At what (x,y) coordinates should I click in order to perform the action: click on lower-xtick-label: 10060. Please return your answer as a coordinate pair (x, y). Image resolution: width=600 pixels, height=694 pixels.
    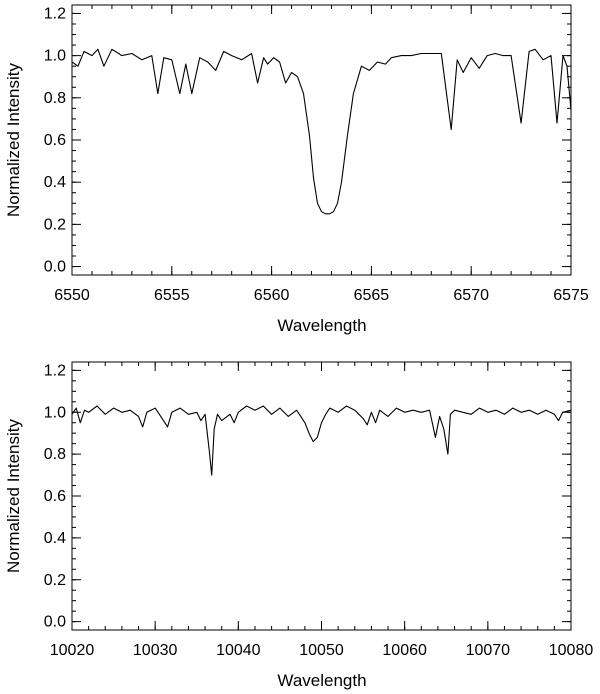
    Looking at the image, I should click on (404, 650).